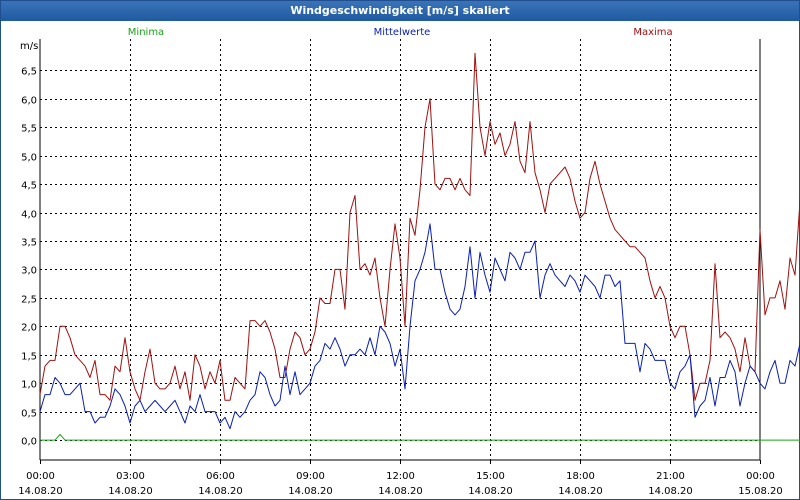 This screenshot has width=800, height=500. I want to click on x-tick-time: 09:00, so click(310, 476).